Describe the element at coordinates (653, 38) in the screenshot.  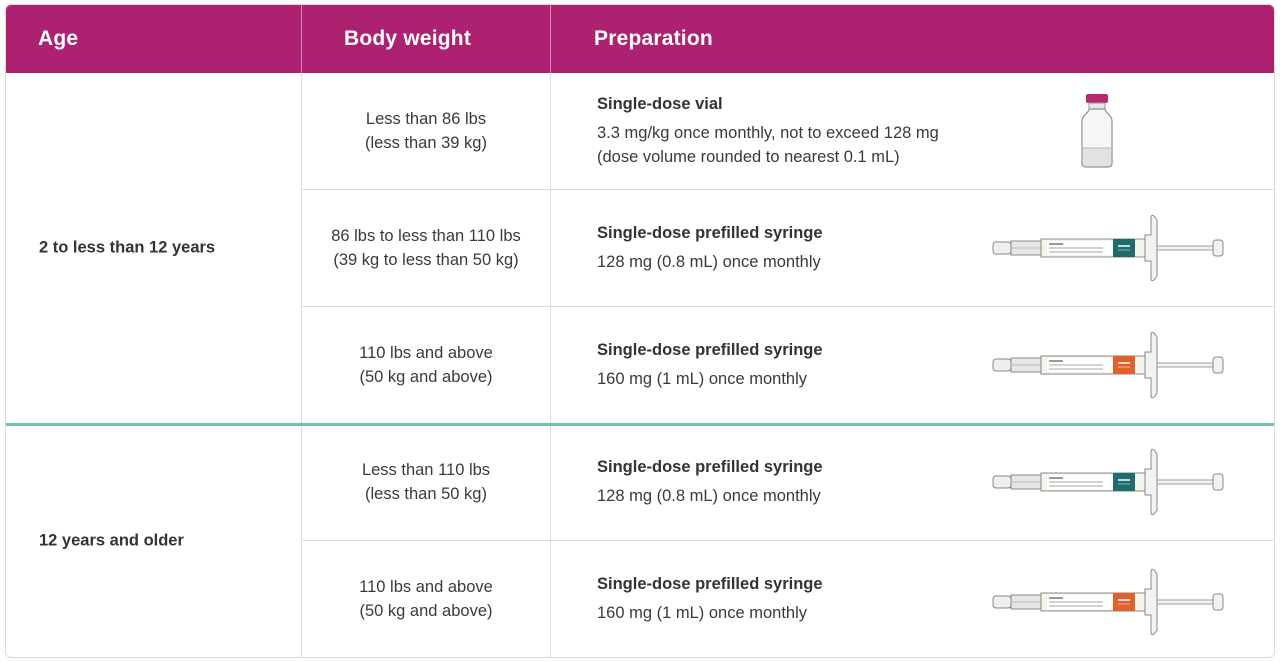
I see `header-preparation: Preparation` at that location.